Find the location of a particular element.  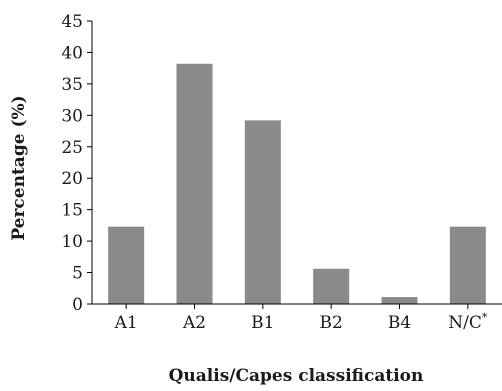

x-tick-label: B4 is located at coordinates (399, 323).